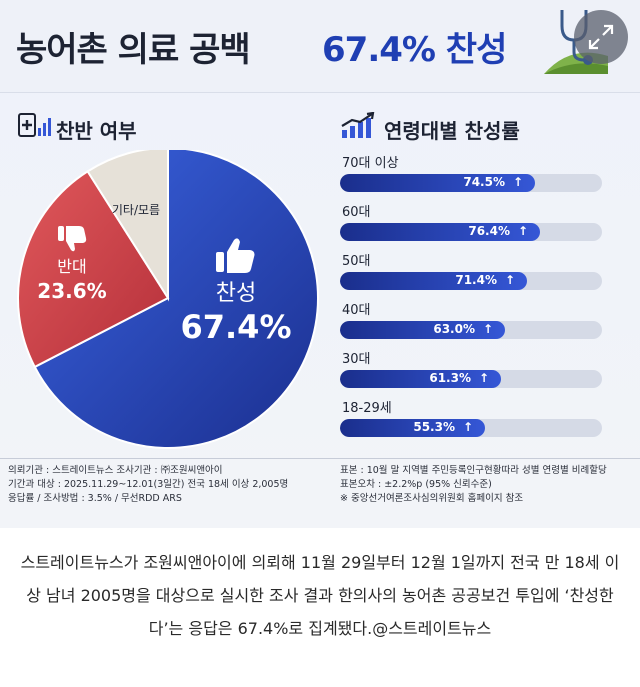  I want to click on bar-value-label: 63.0%, so click(454, 329).